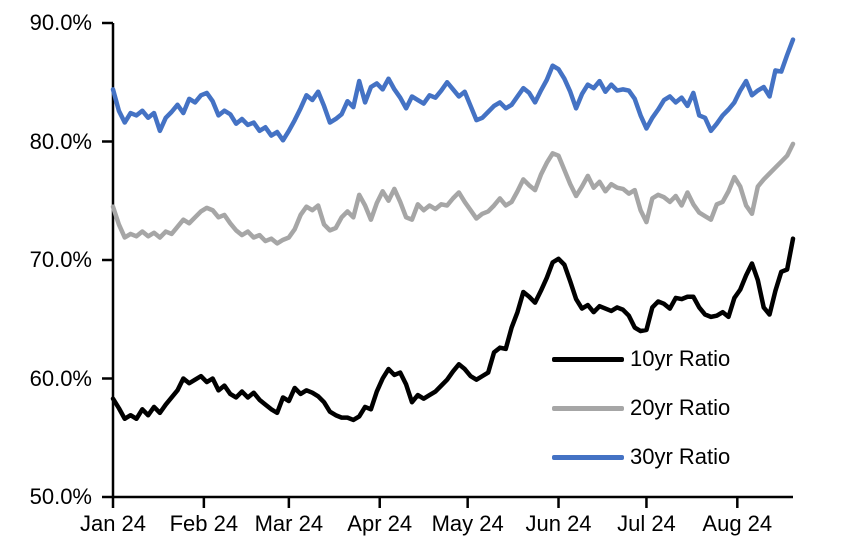 Image resolution: width=852 pixels, height=551 pixels. What do you see at coordinates (588, 457) in the screenshot?
I see `legend-line-blue-icon` at bounding box center [588, 457].